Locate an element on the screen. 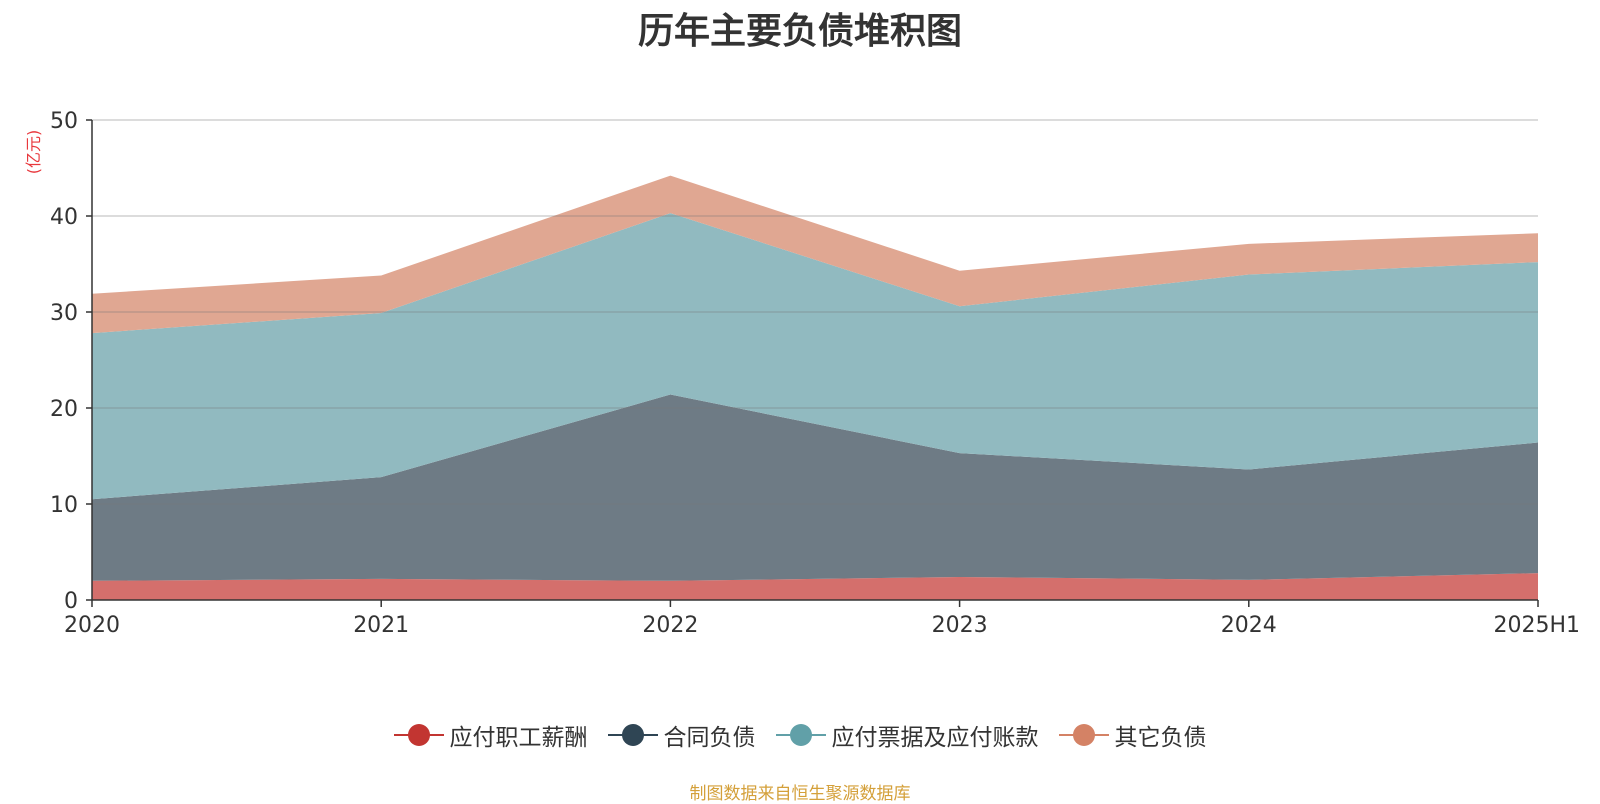 The width and height of the screenshot is (1600, 804). legend-item-0: 应付职工薪酬 is located at coordinates (490, 735).